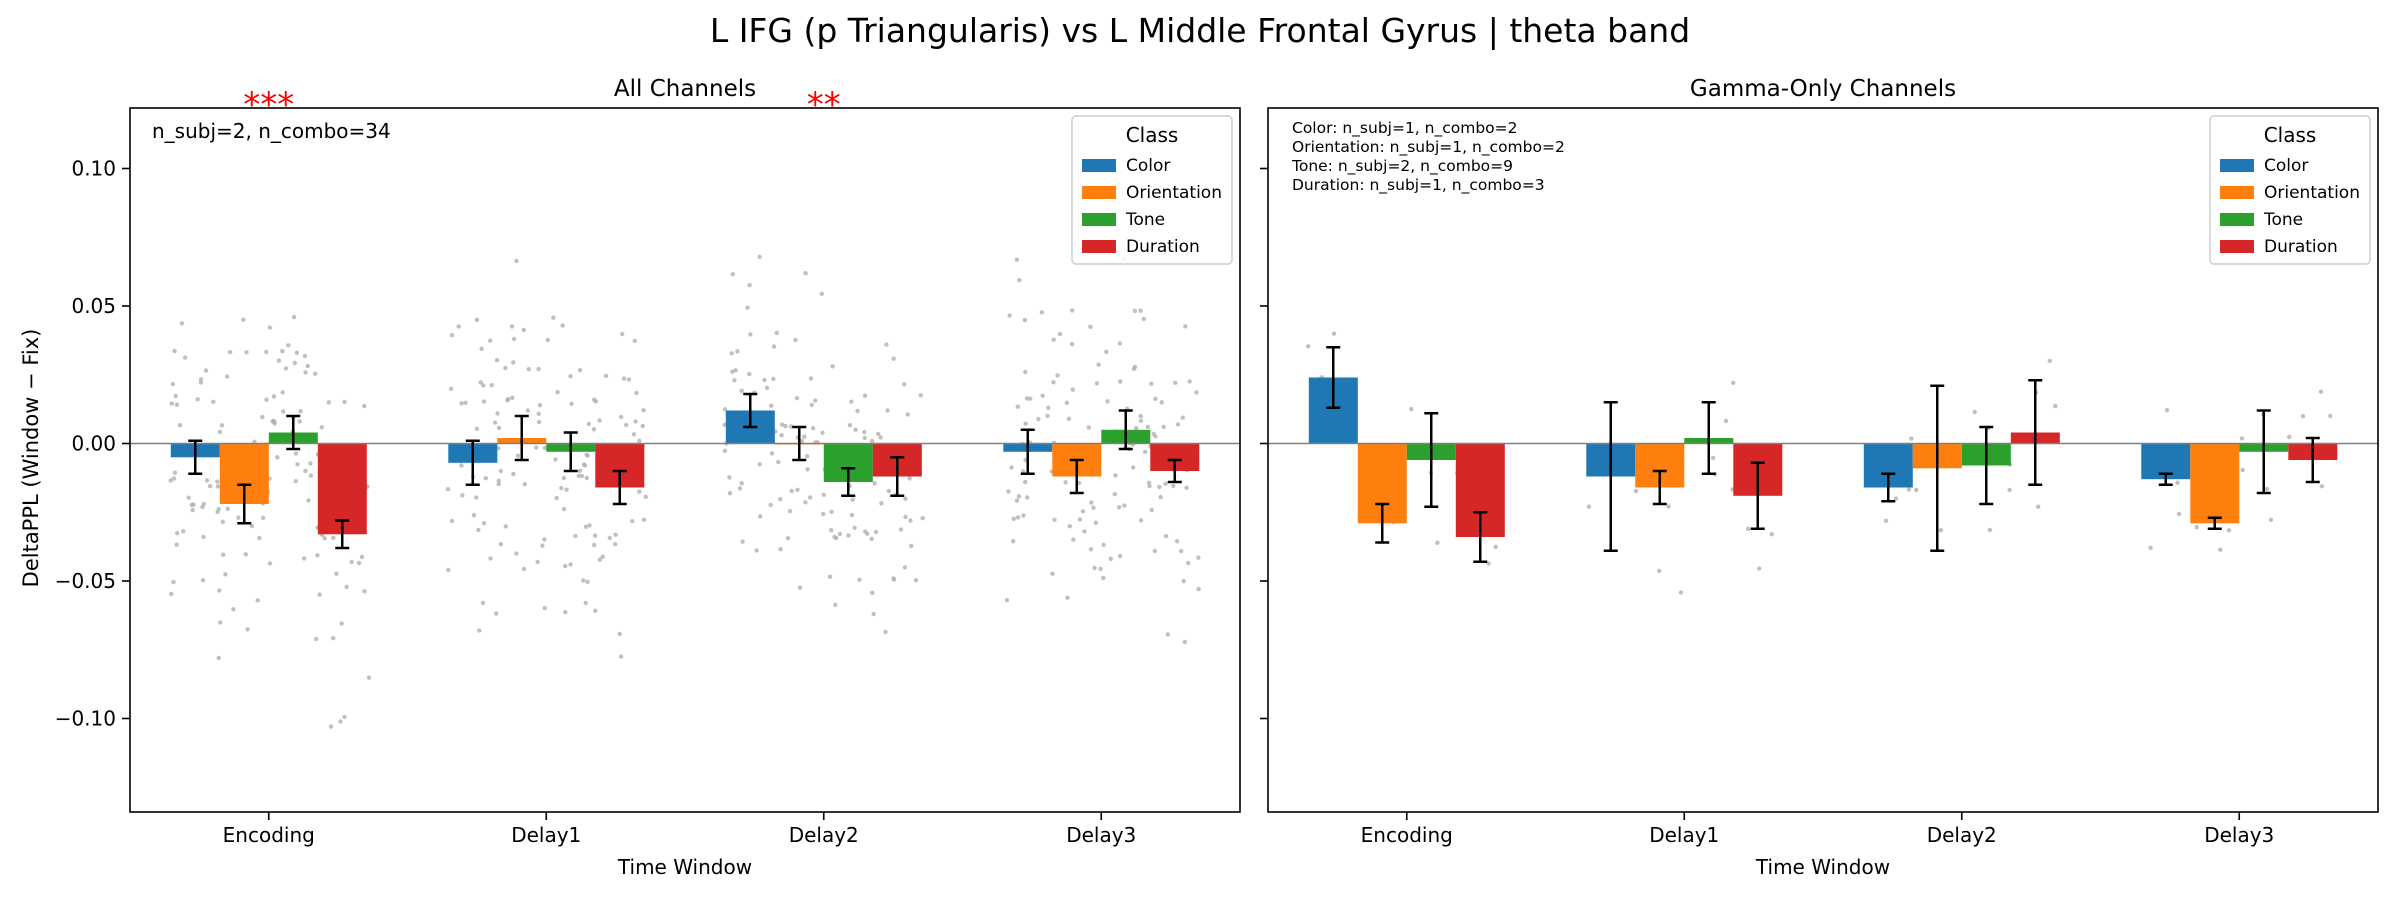  I want to click on x-tick-label: Delay1, so click(1684, 835).